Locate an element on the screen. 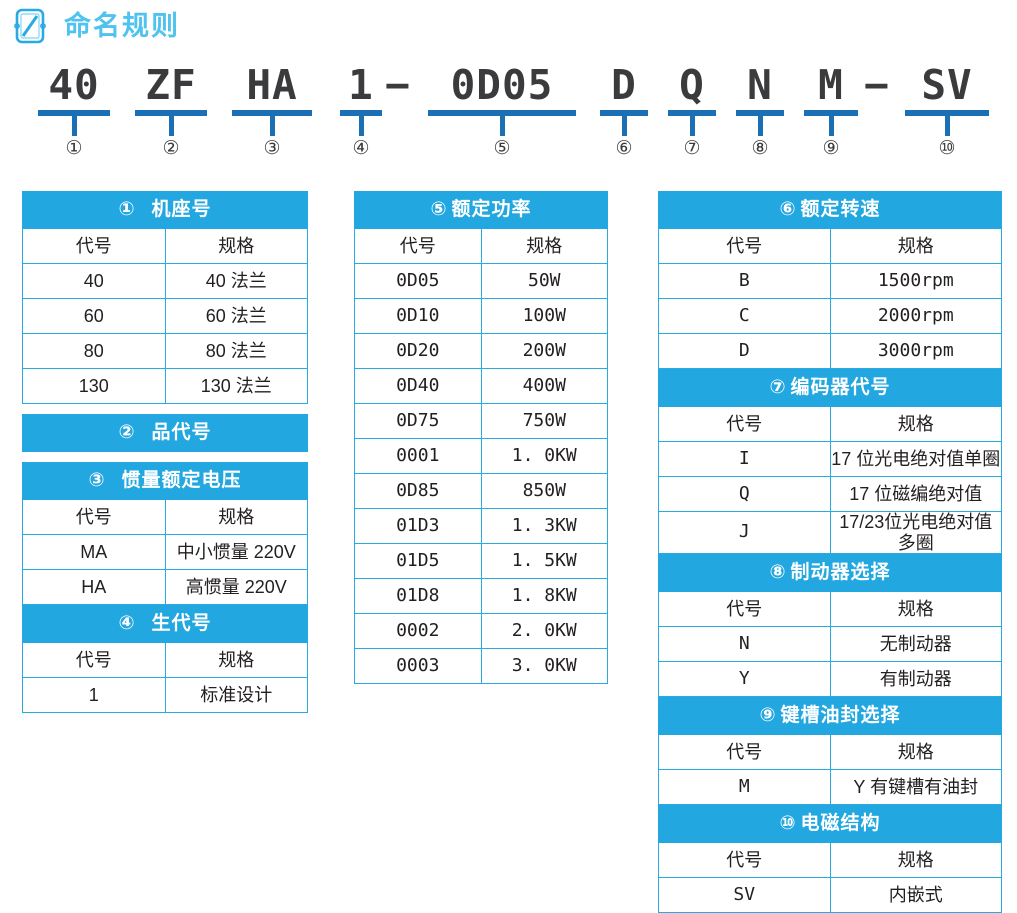 The width and height of the screenshot is (1017, 913). table-row: HA 高惯量 220V is located at coordinates (165, 587).